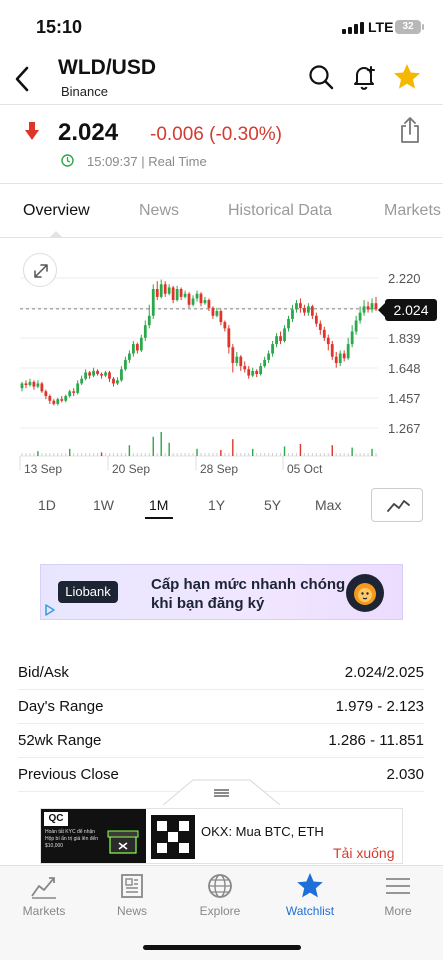 This screenshot has height=960, width=443. Describe the element at coordinates (262, 831) in the screenshot. I see `ad-title: OKX: Mua BTC, ETH` at that location.